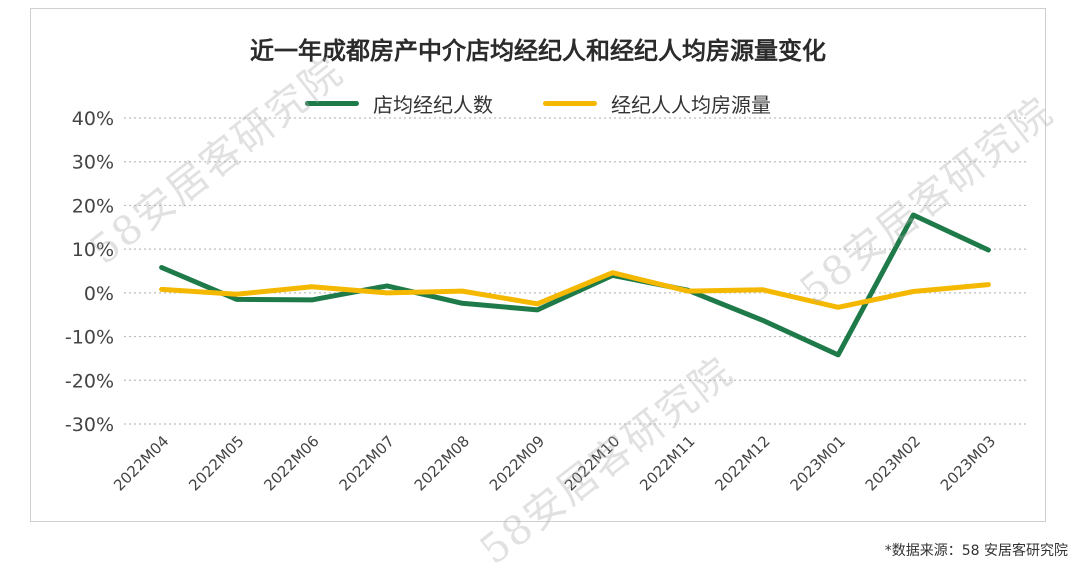 The height and width of the screenshot is (575, 1080). I want to click on x-tick-label: 2022M10, so click(592, 463).